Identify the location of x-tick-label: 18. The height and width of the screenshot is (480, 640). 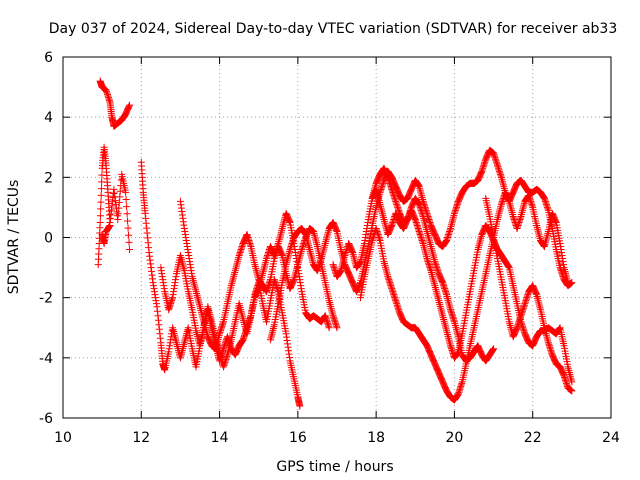
(376, 438).